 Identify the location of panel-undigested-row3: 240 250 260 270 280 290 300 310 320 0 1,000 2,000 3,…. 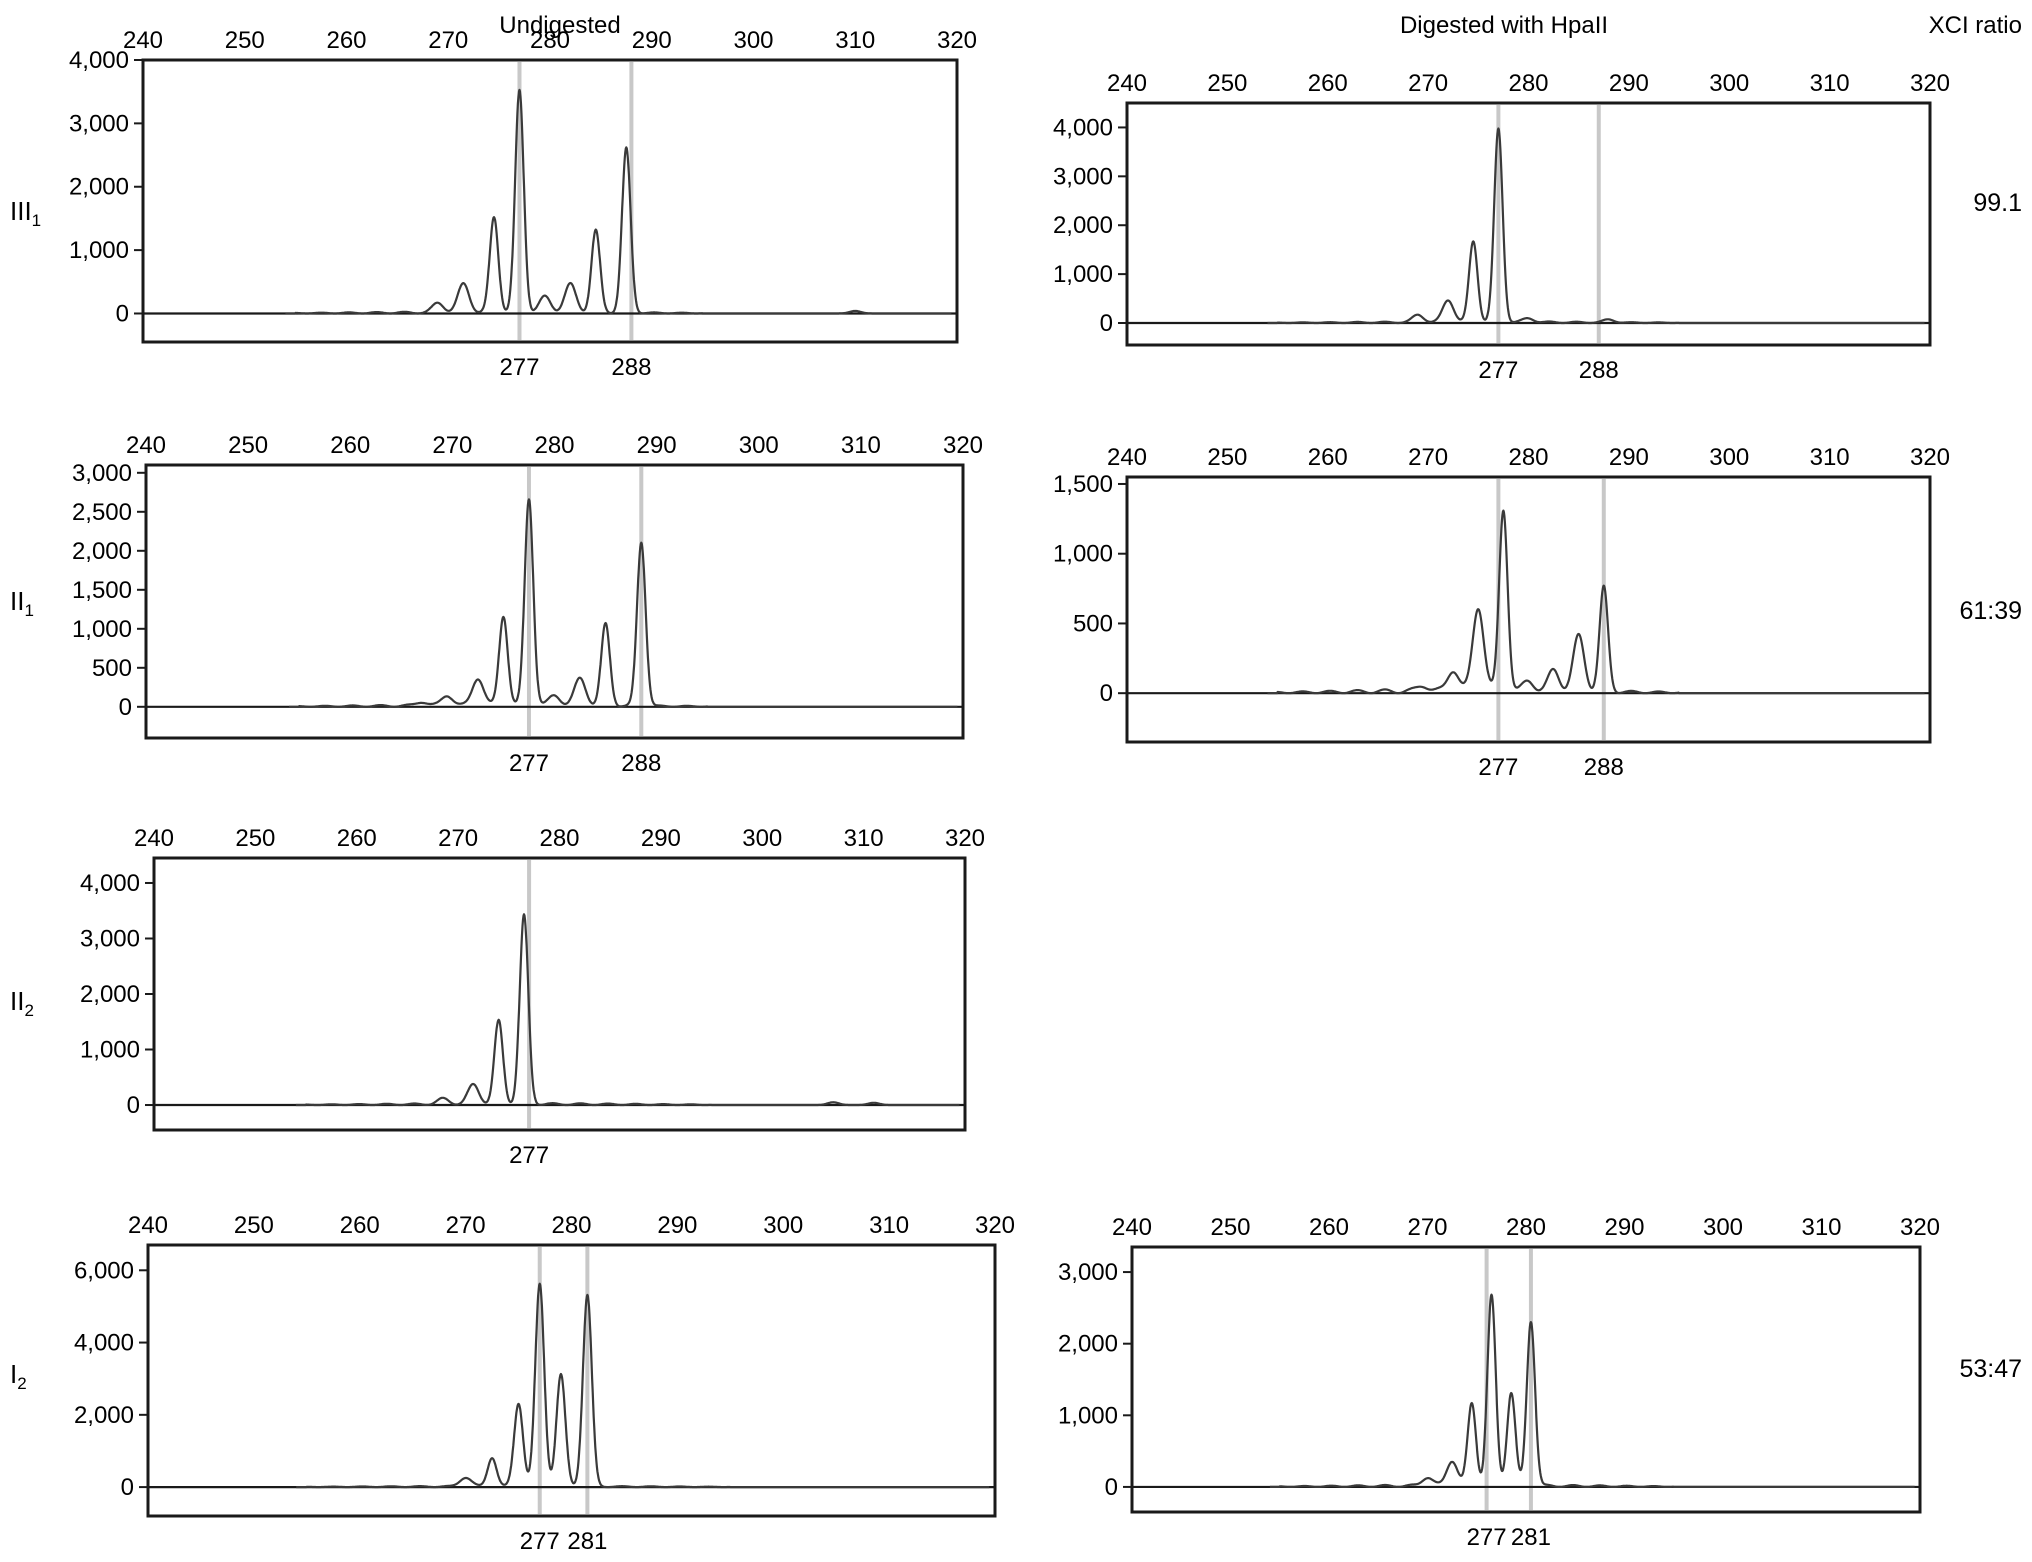
(532, 997).